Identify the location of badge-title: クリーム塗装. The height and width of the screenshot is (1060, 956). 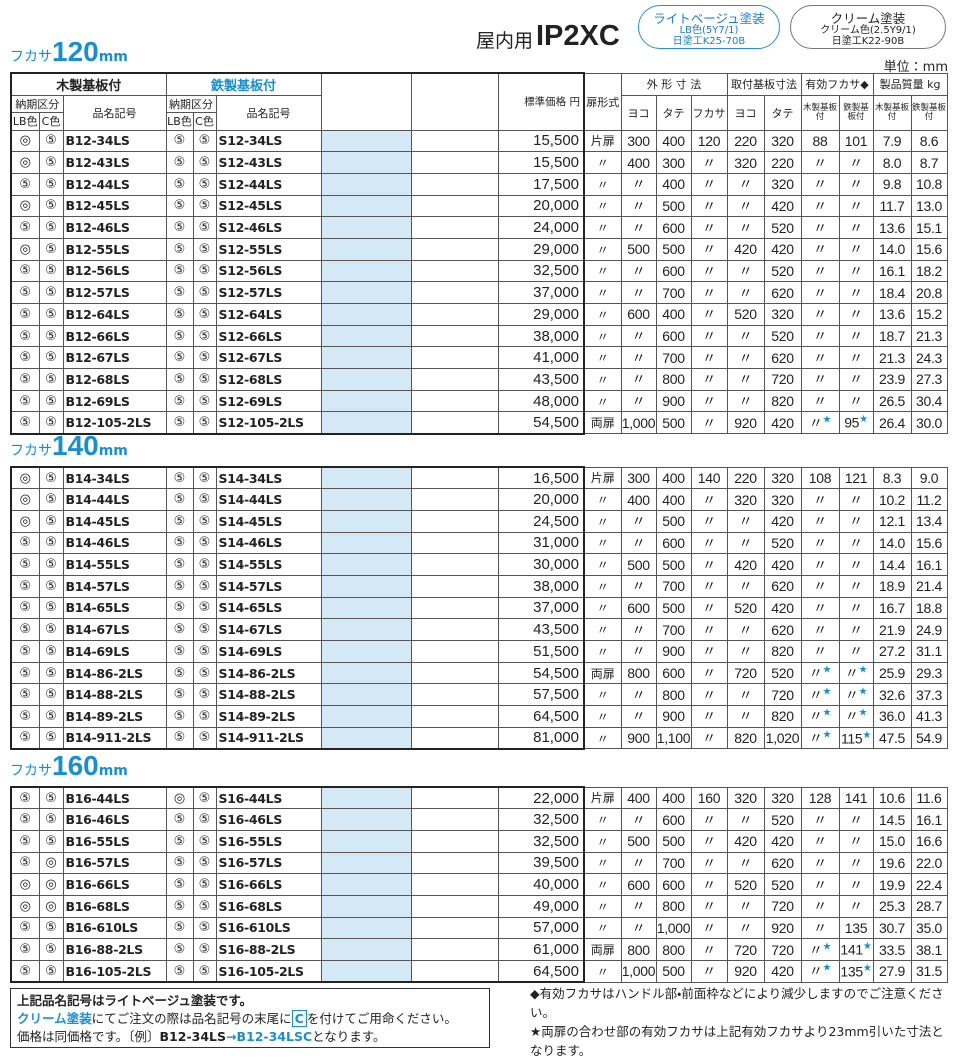
(868, 18).